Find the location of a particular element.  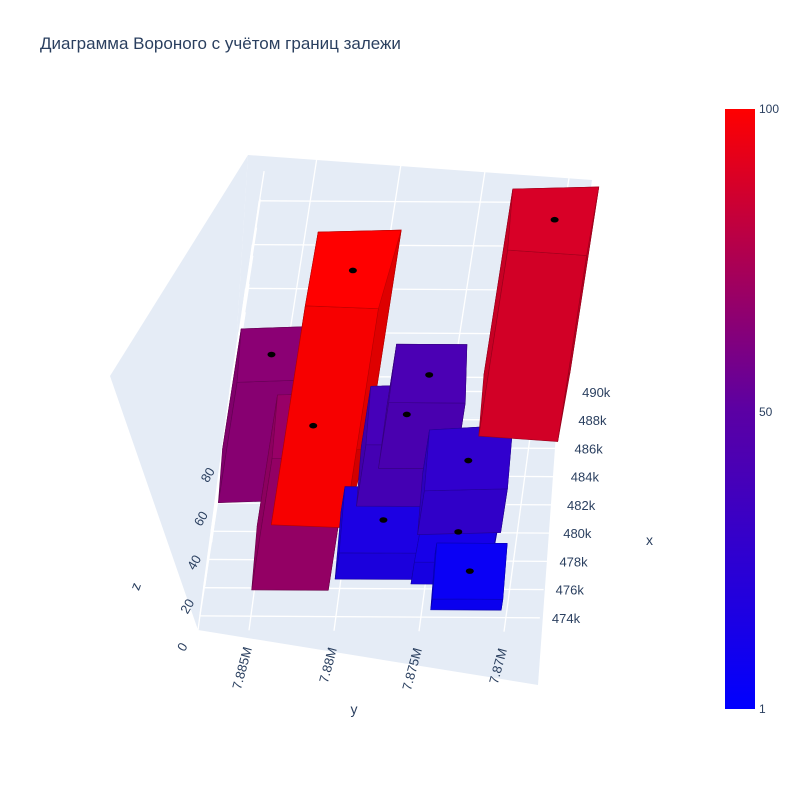

x-axis: 474k 476k 478k 480k 482k 484k 486k 488k 490k x is located at coordinates (602, 505).